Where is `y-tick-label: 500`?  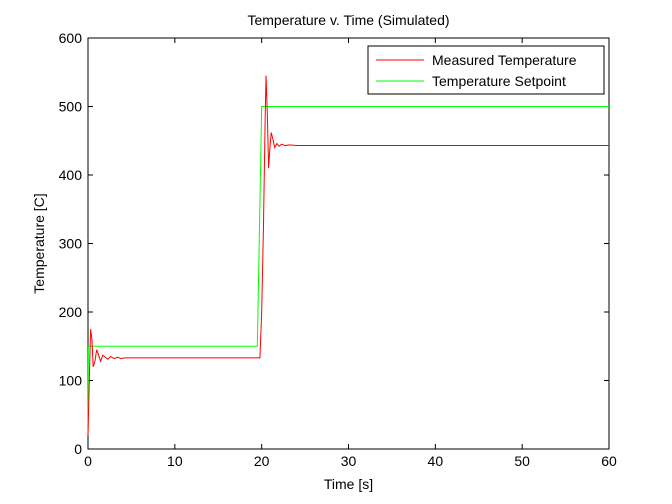 y-tick-label: 500 is located at coordinates (71, 107).